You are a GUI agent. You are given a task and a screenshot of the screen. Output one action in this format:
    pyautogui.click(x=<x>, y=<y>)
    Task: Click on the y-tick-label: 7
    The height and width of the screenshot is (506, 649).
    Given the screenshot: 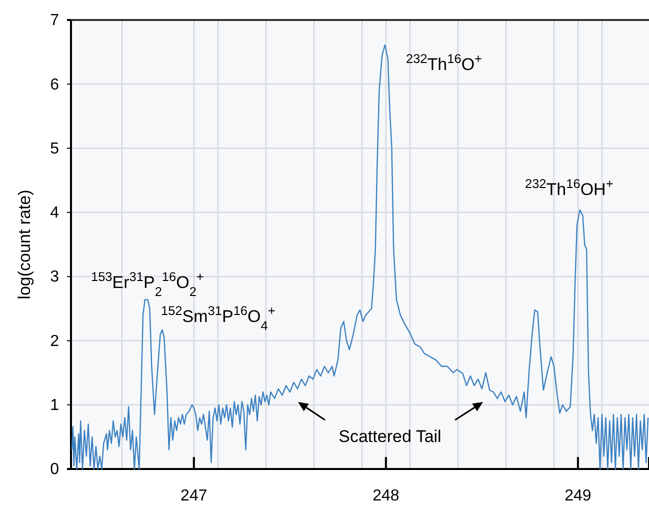 What is the action you would take?
    pyautogui.click(x=55, y=21)
    